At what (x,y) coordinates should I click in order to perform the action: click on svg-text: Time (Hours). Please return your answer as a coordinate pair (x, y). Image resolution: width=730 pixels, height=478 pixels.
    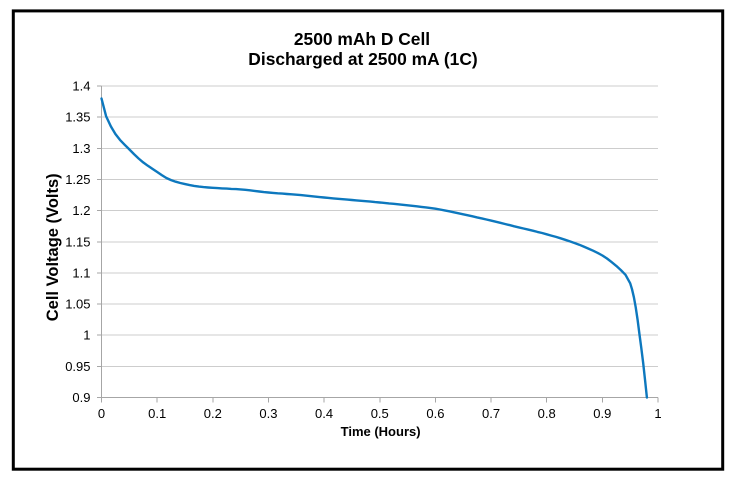
    Looking at the image, I should click on (381, 431).